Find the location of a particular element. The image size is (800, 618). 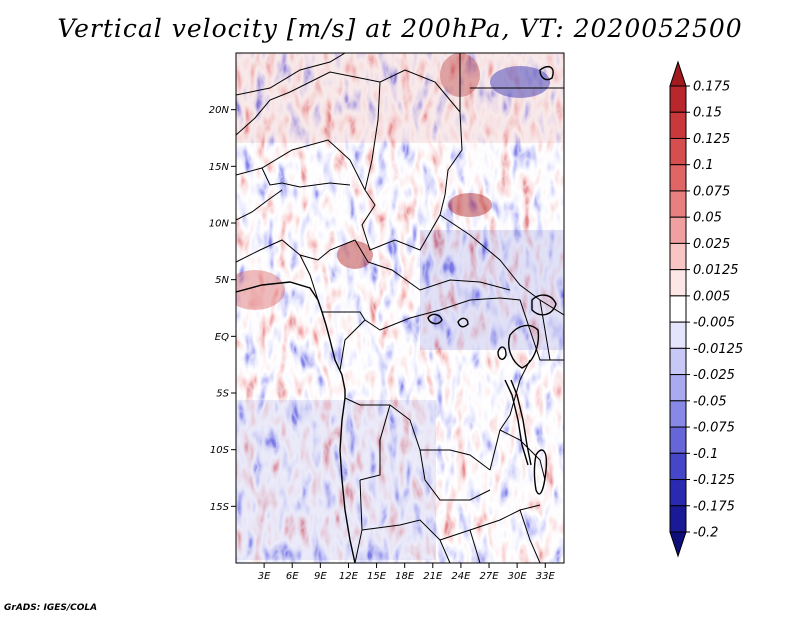

colorbar-label: -0.05 is located at coordinates (710, 401).